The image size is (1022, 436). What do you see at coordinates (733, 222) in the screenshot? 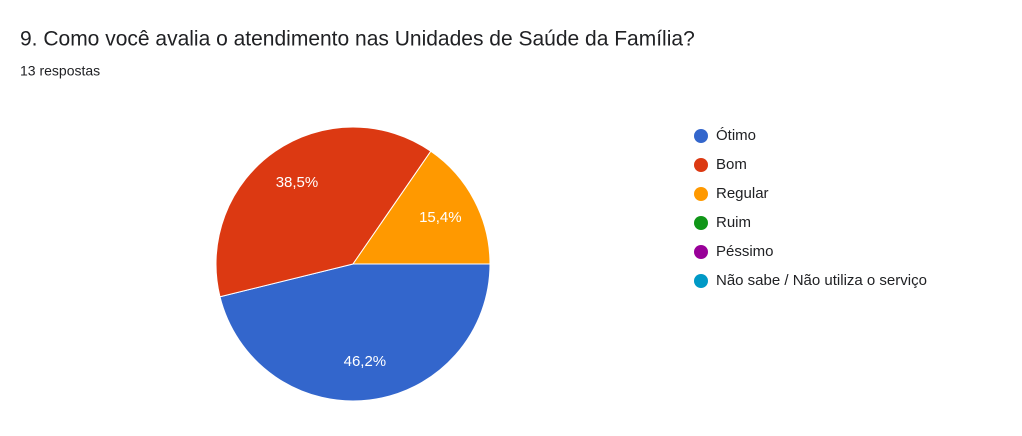
I see `legend-label: Ruim` at bounding box center [733, 222].